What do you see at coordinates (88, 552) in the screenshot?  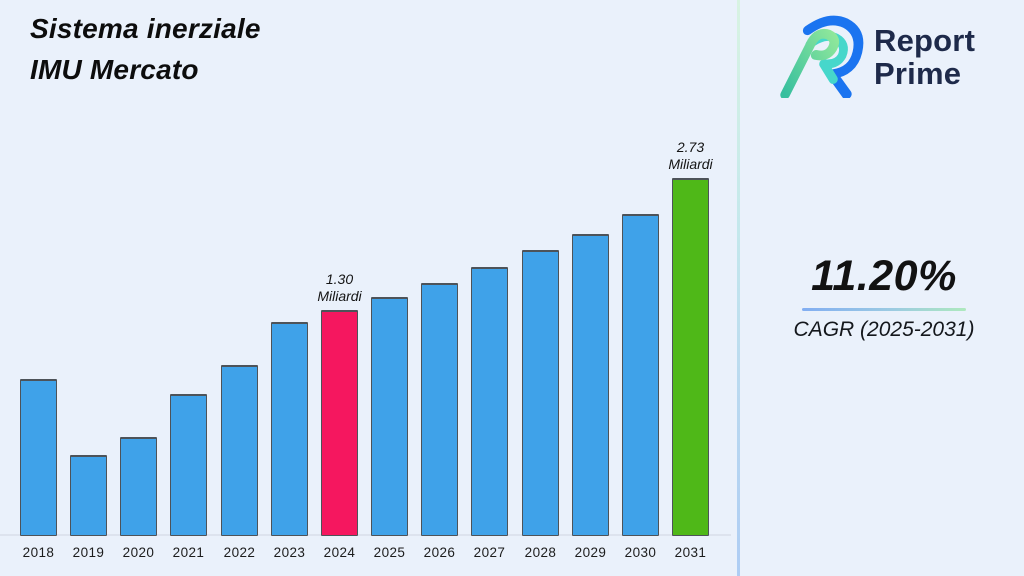 I see `x-label-2019: 2019` at bounding box center [88, 552].